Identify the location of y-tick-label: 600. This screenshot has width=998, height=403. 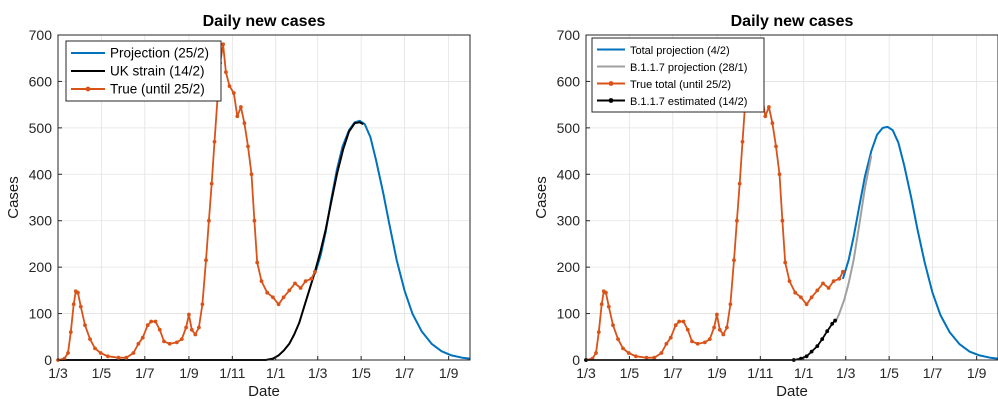
(41, 81).